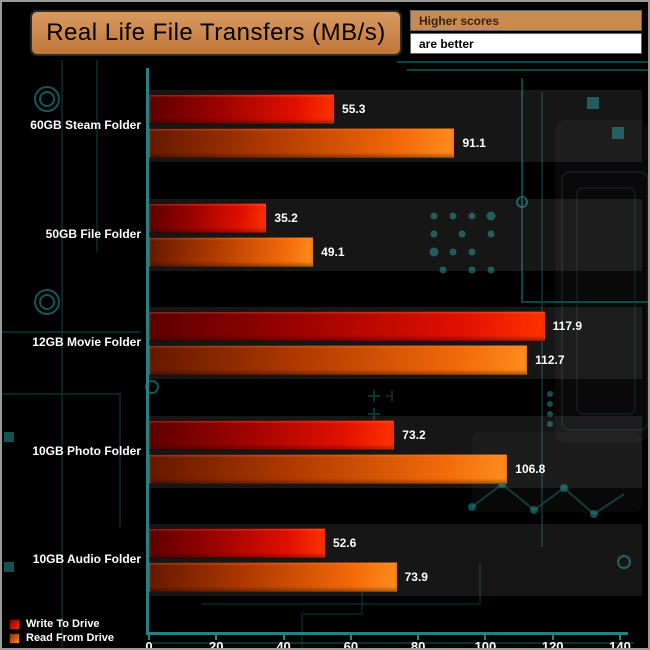  Describe the element at coordinates (351, 644) in the screenshot. I see `x-axis-tick-label: 60` at that location.